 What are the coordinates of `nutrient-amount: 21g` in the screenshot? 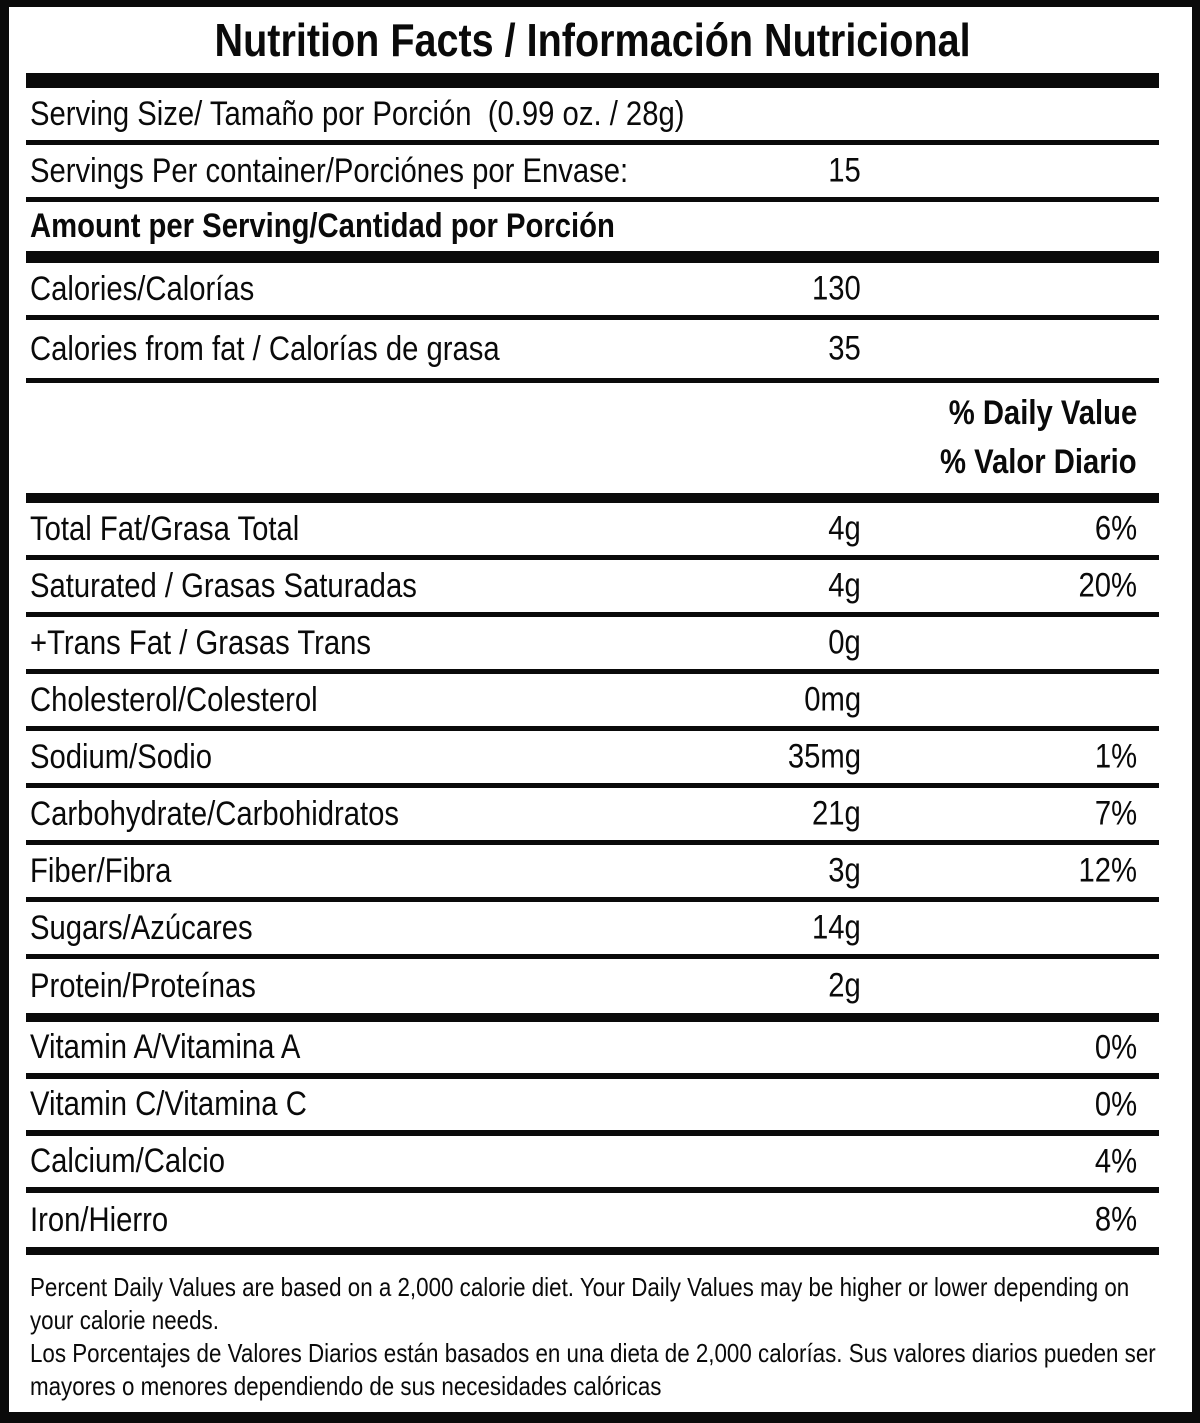 It's located at (836, 813).